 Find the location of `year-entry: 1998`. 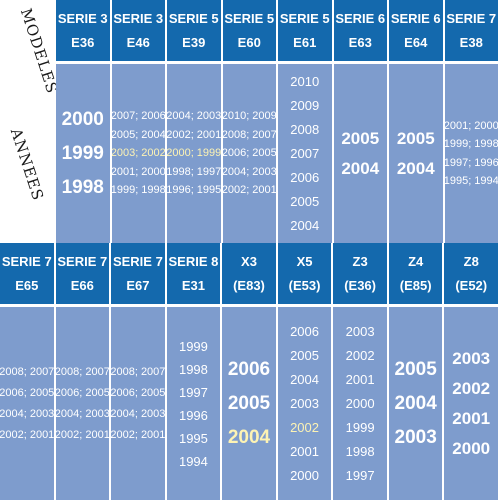

year-entry: 1998 is located at coordinates (193, 369).